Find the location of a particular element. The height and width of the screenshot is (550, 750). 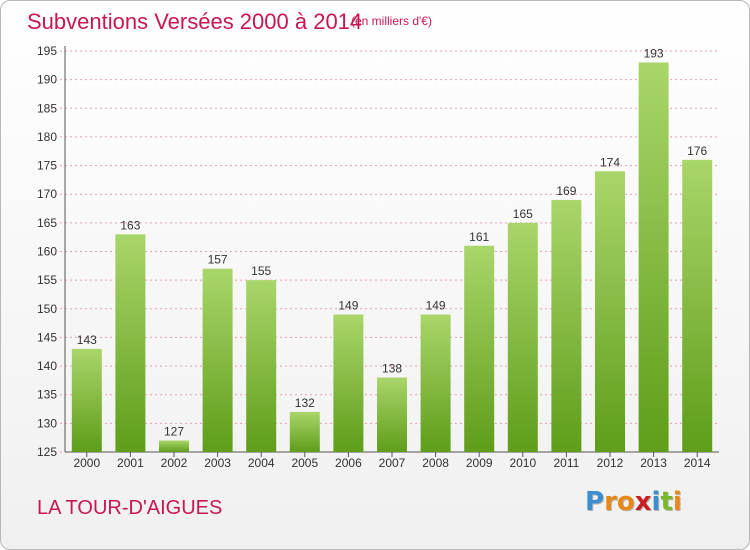

bar-2005 is located at coordinates (304, 431).